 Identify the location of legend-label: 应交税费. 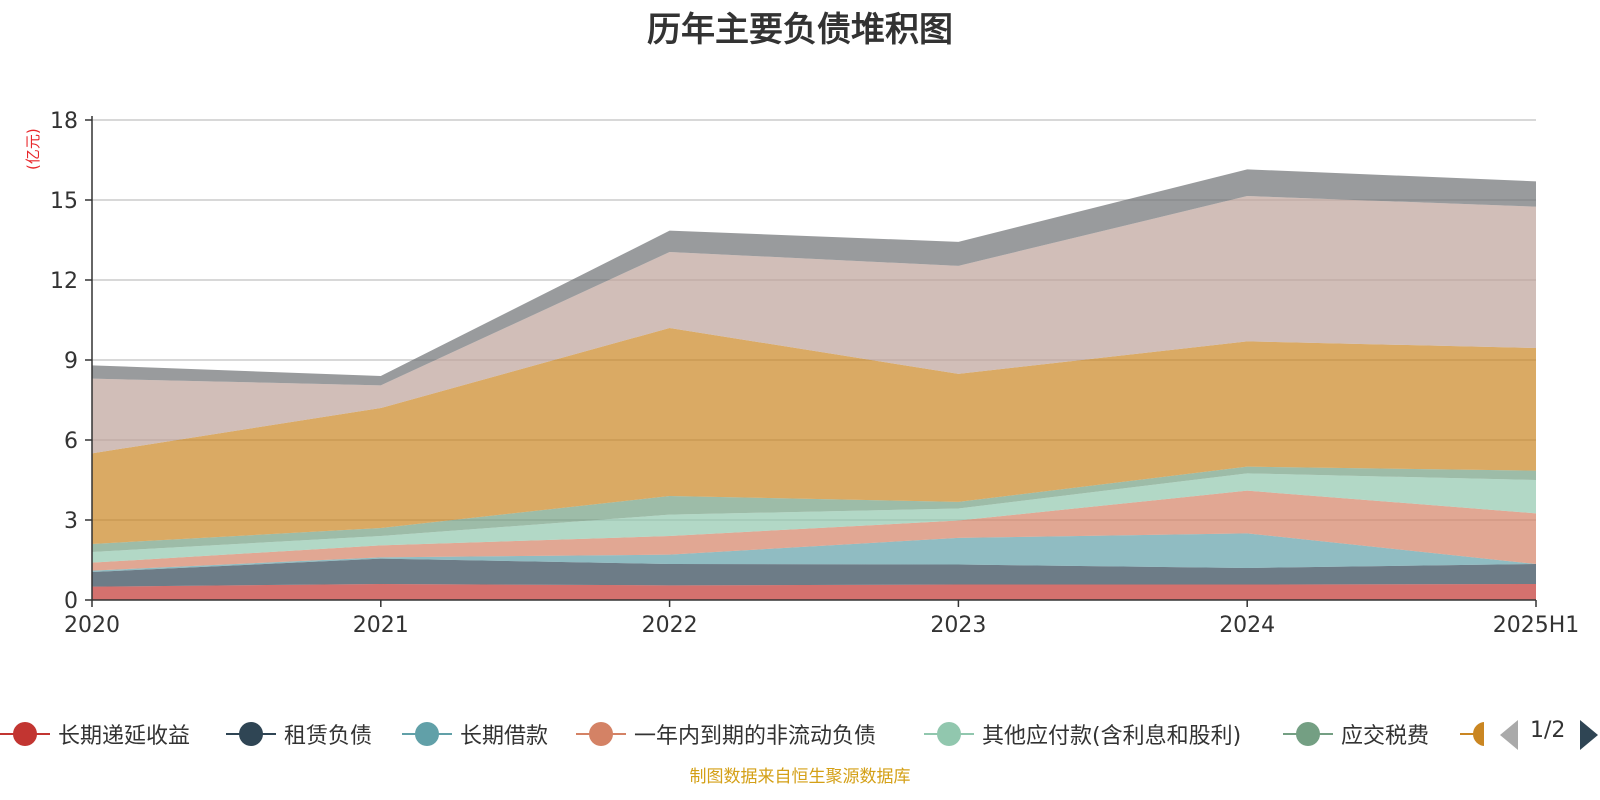
(1385, 736).